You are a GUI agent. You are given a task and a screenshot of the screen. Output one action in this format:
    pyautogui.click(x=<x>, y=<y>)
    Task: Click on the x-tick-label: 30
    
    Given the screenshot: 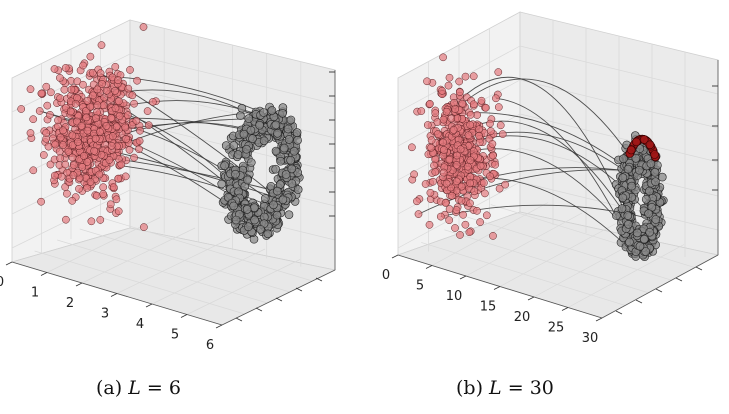 What is the action you would take?
    pyautogui.click(x=590, y=338)
    